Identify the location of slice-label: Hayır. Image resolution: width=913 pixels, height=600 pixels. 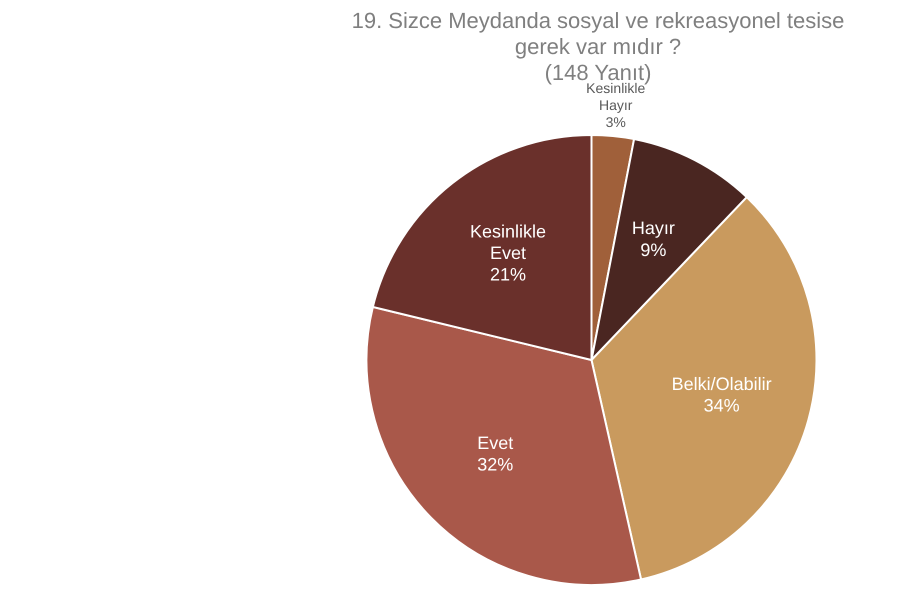
(653, 228).